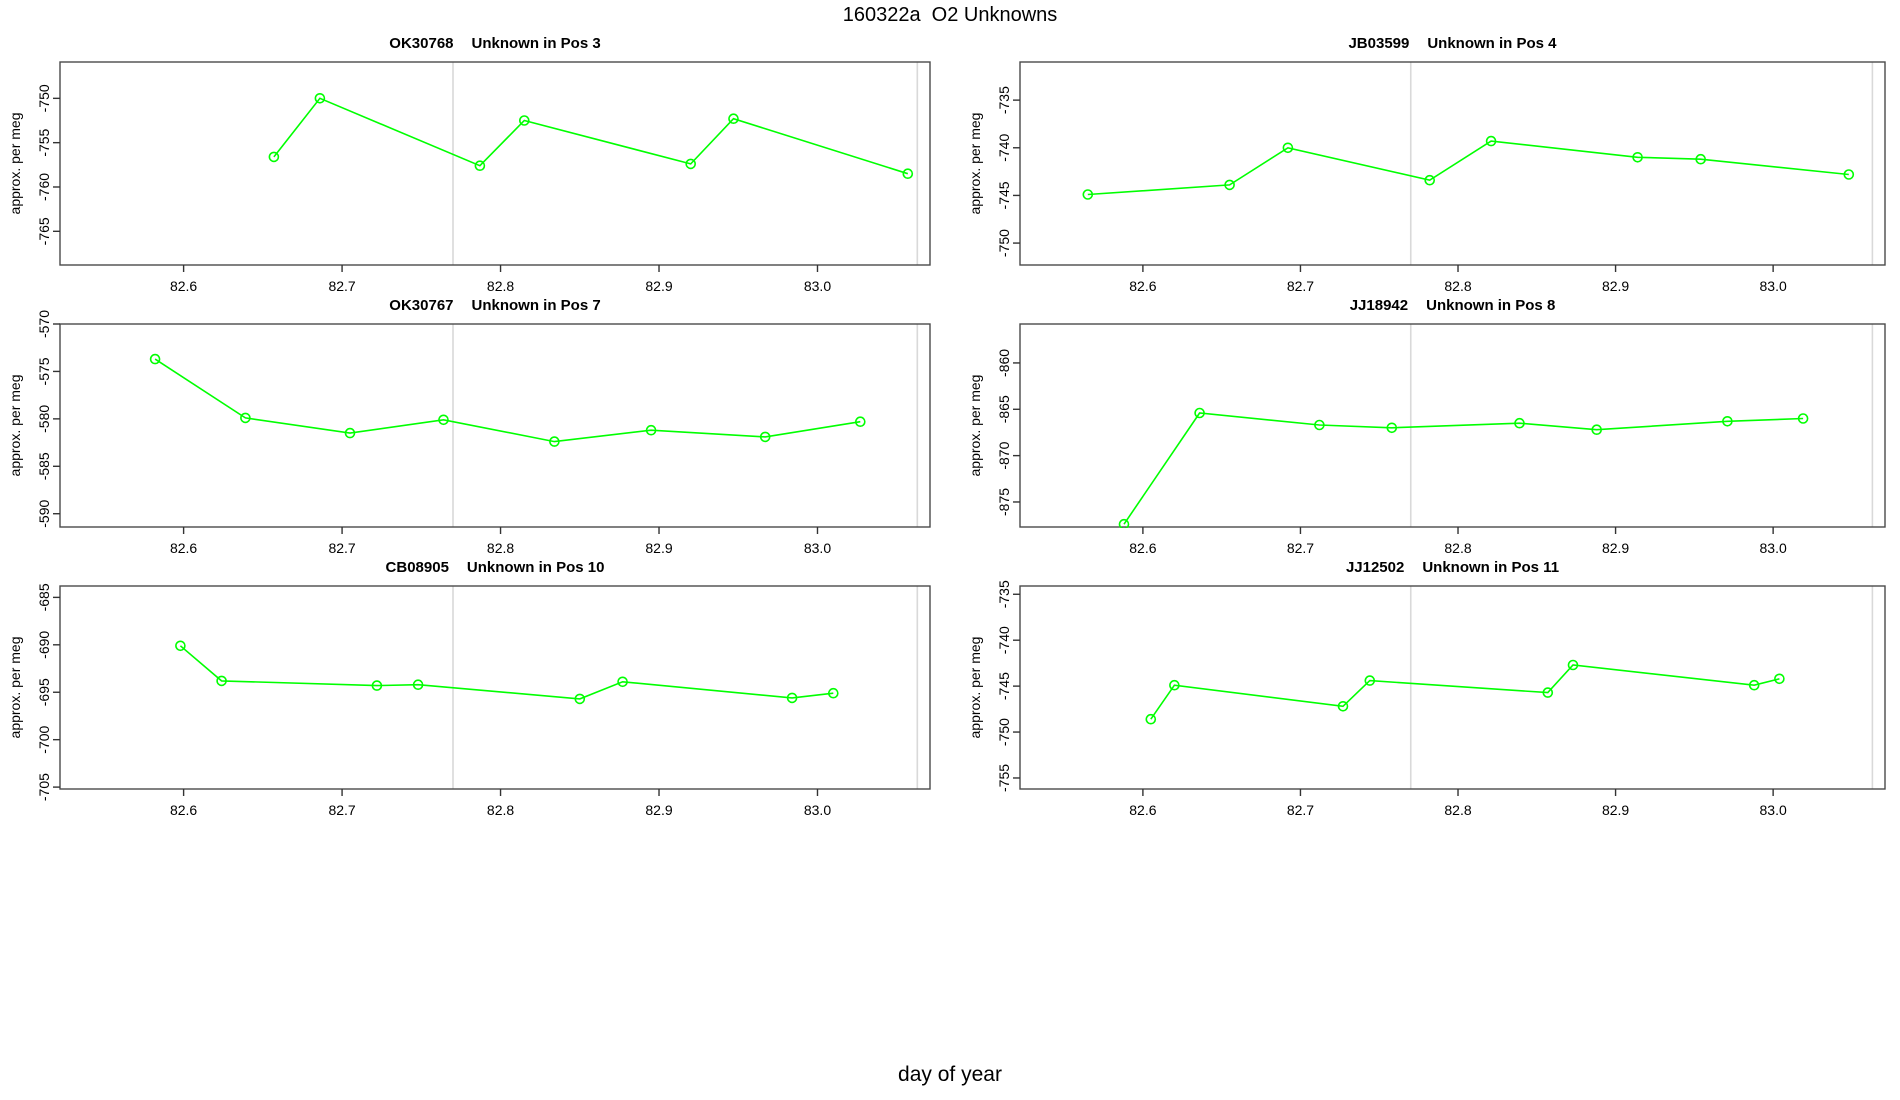 This screenshot has height=1100, width=1900. Describe the element at coordinates (1379, 305) in the screenshot. I see `sample-id: JJ18942` at that location.